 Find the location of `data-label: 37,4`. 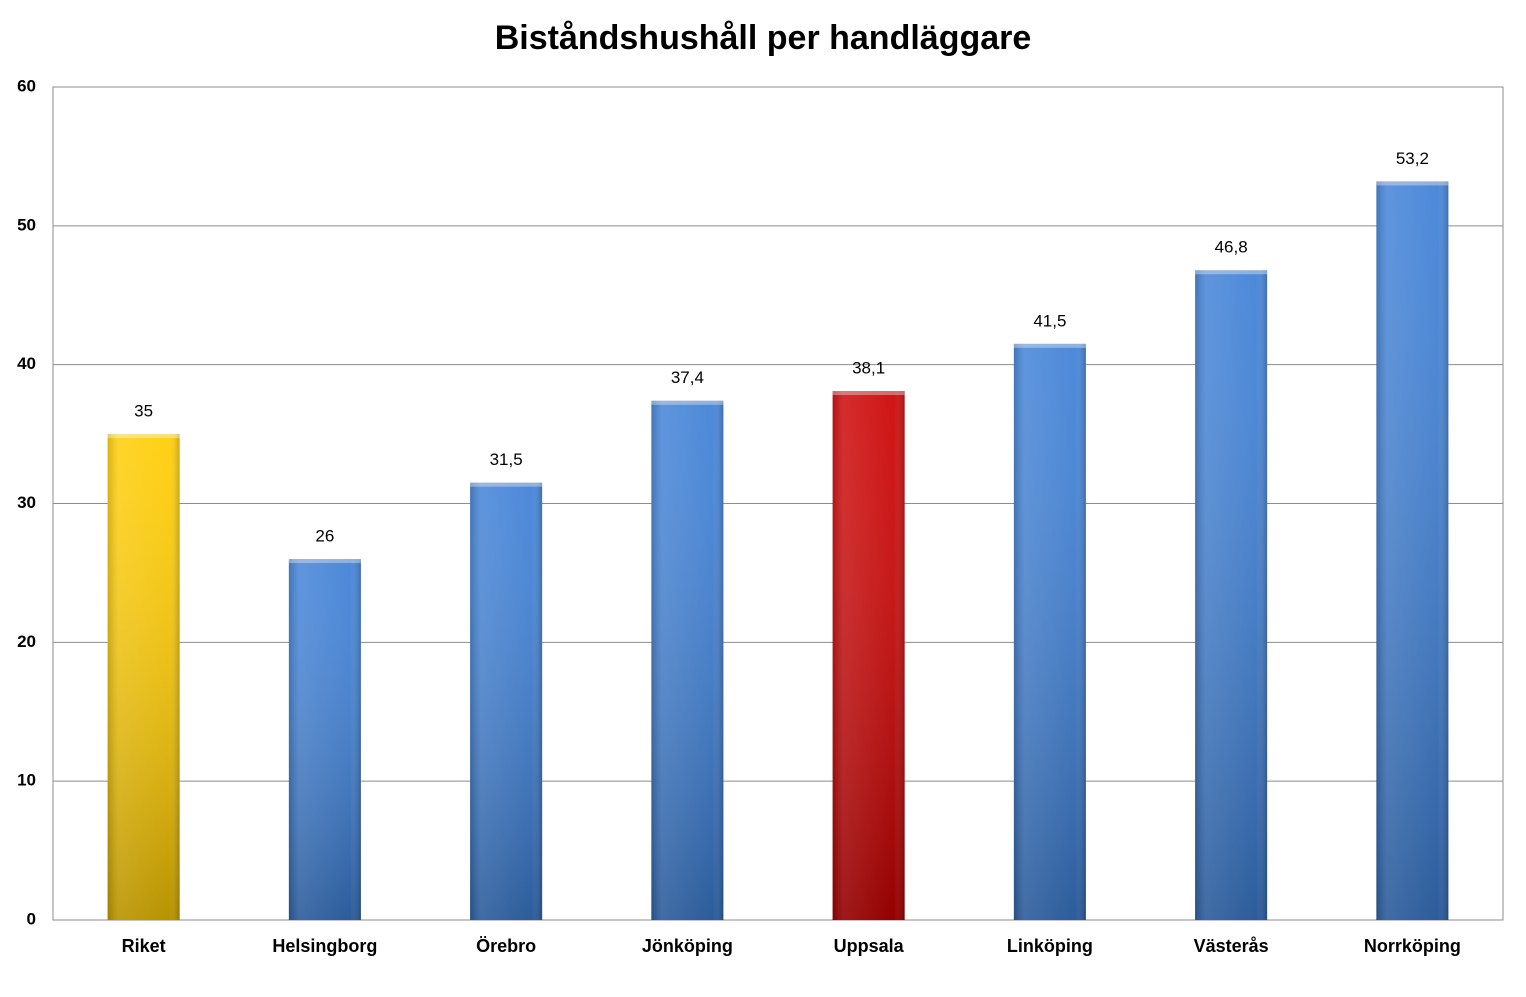

data-label: 37,4 is located at coordinates (687, 377).